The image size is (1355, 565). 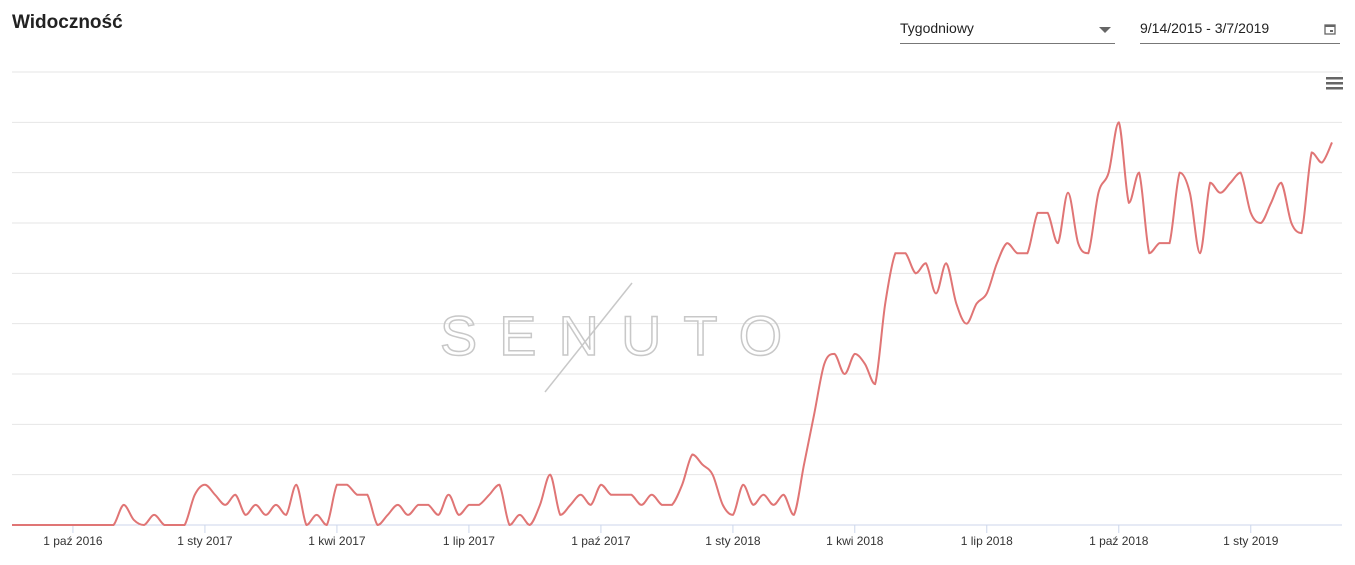 I want to click on x-tick-label: 1 lip 2017, so click(x=469, y=541).